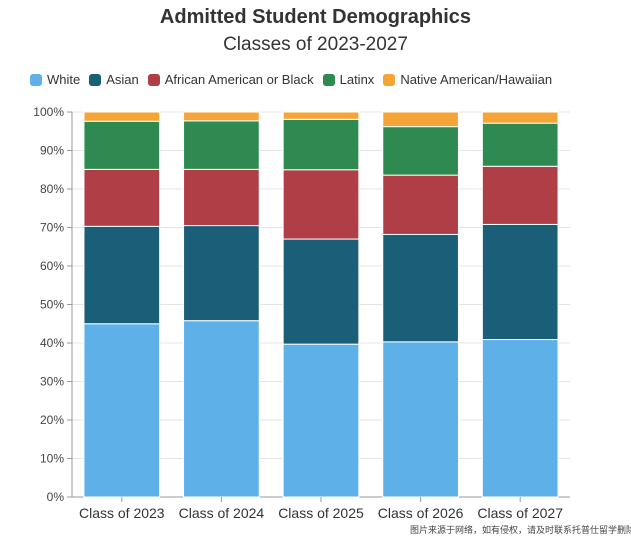  Describe the element at coordinates (476, 79) in the screenshot. I see `legend-label: Native American/Hawaiian` at that location.